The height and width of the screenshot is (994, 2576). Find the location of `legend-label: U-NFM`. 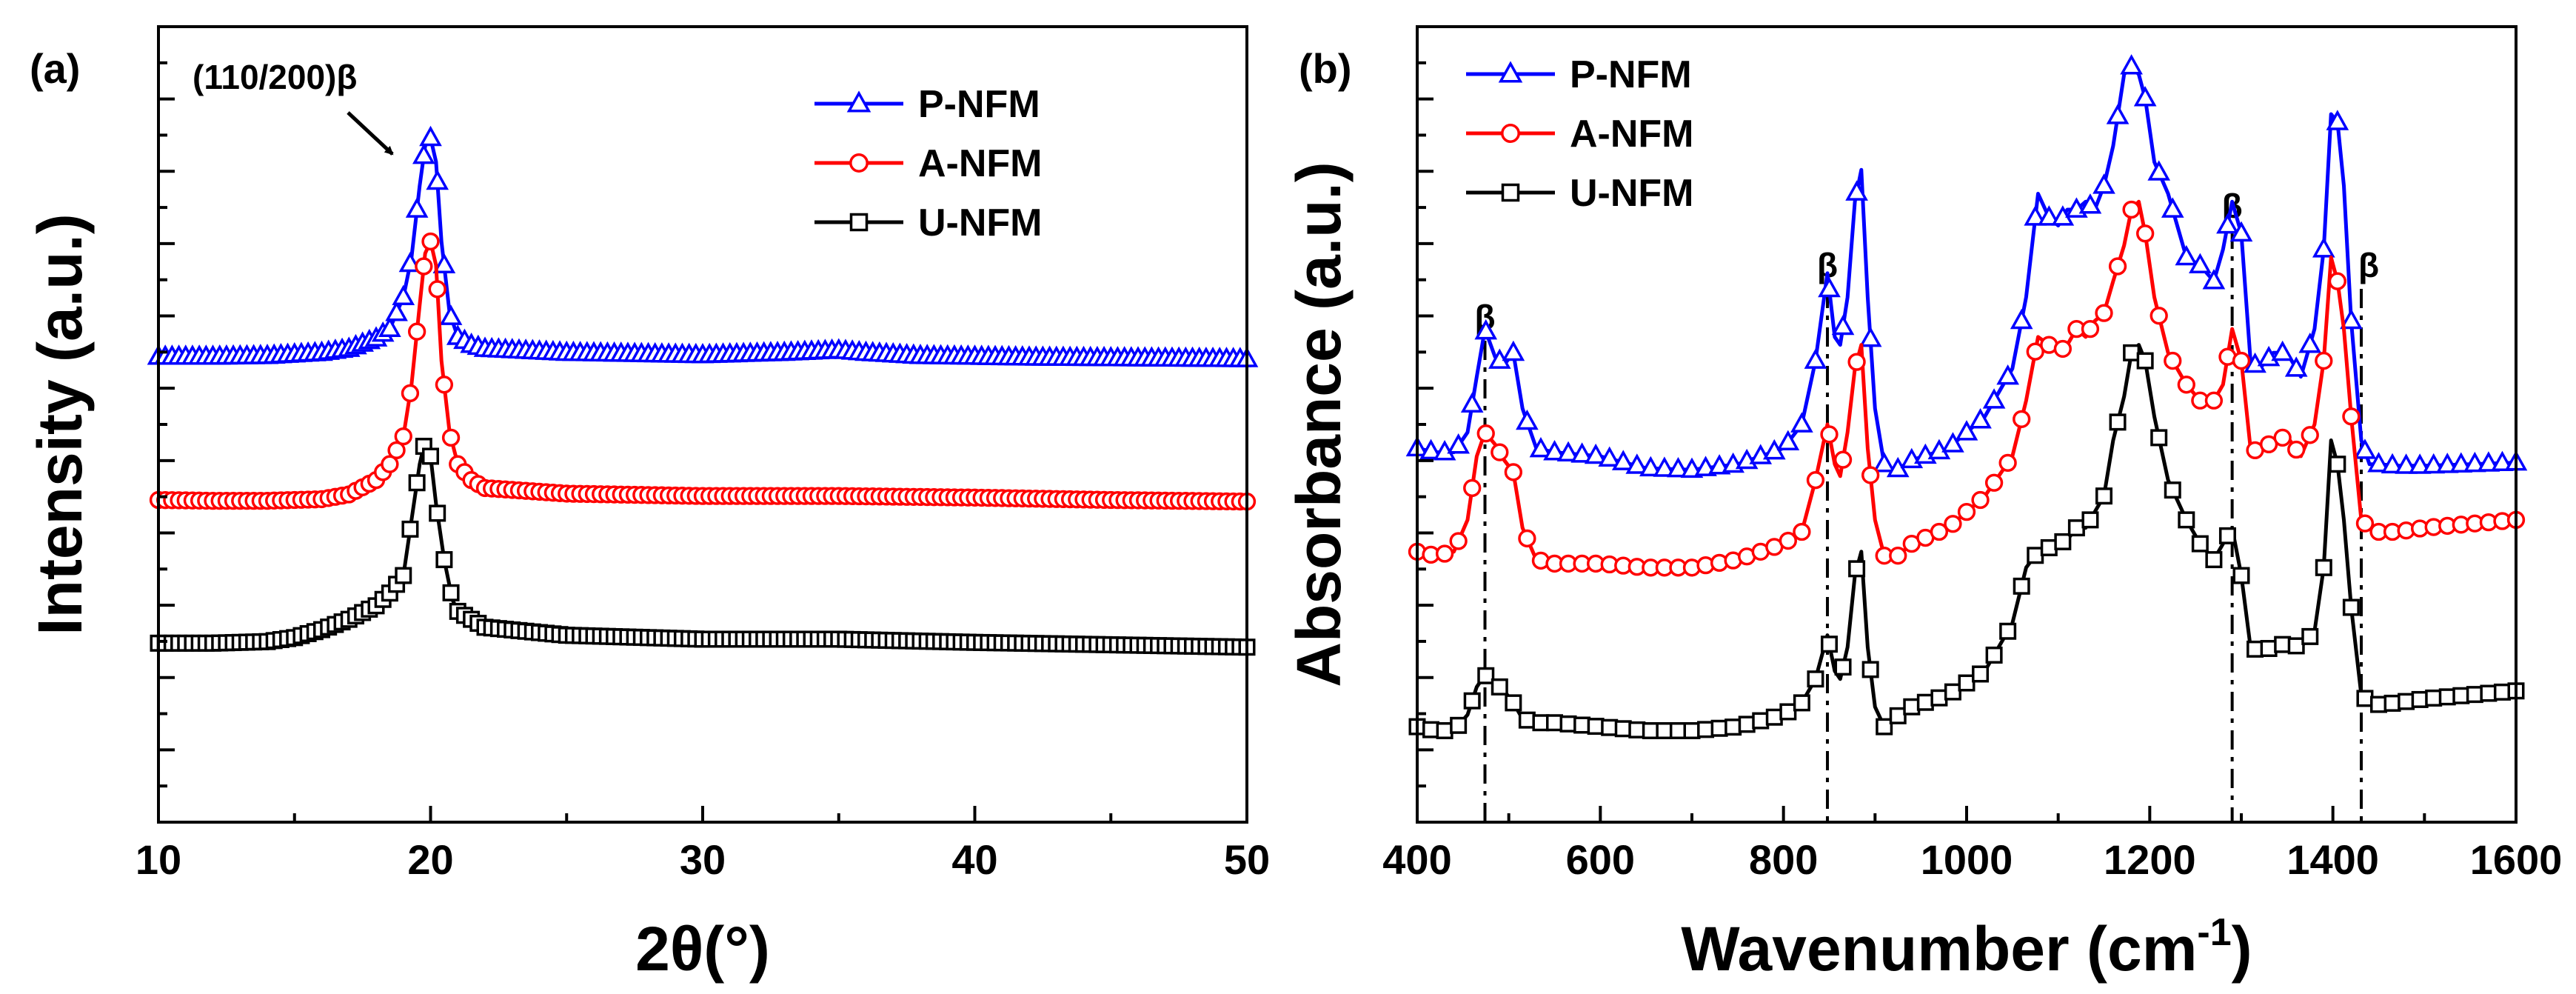

legend-label: U-NFM is located at coordinates (1632, 193).